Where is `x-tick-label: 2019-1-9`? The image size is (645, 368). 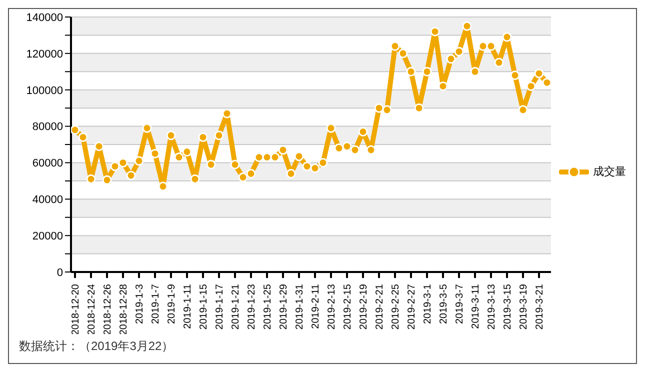 x-tick-label: 2019-1-9 is located at coordinates (172, 304).